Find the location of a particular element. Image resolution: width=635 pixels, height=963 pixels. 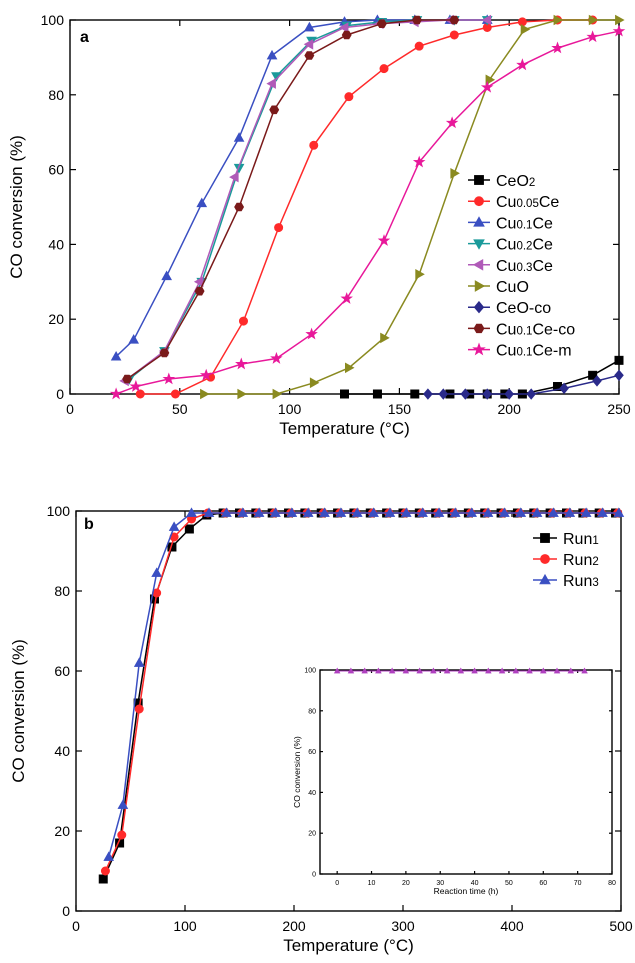

a-panel-label: a is located at coordinates (84, 37).